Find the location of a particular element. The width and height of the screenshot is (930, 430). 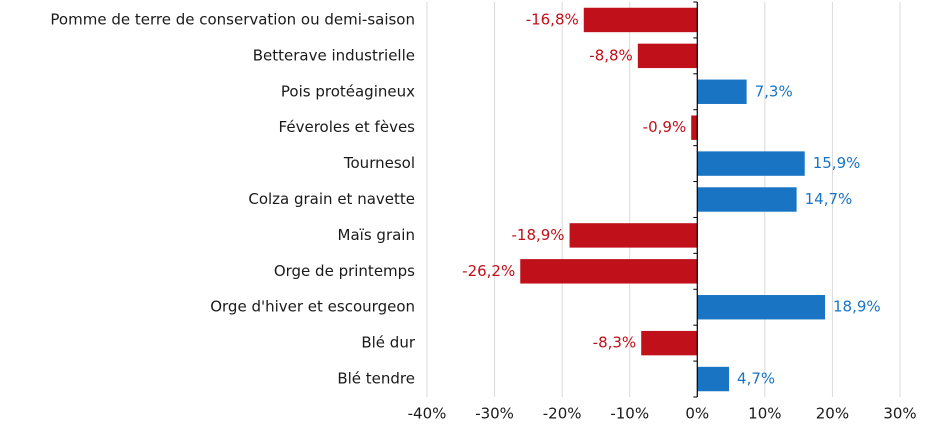

y-tick-label: Blé tendre is located at coordinates (376, 379).